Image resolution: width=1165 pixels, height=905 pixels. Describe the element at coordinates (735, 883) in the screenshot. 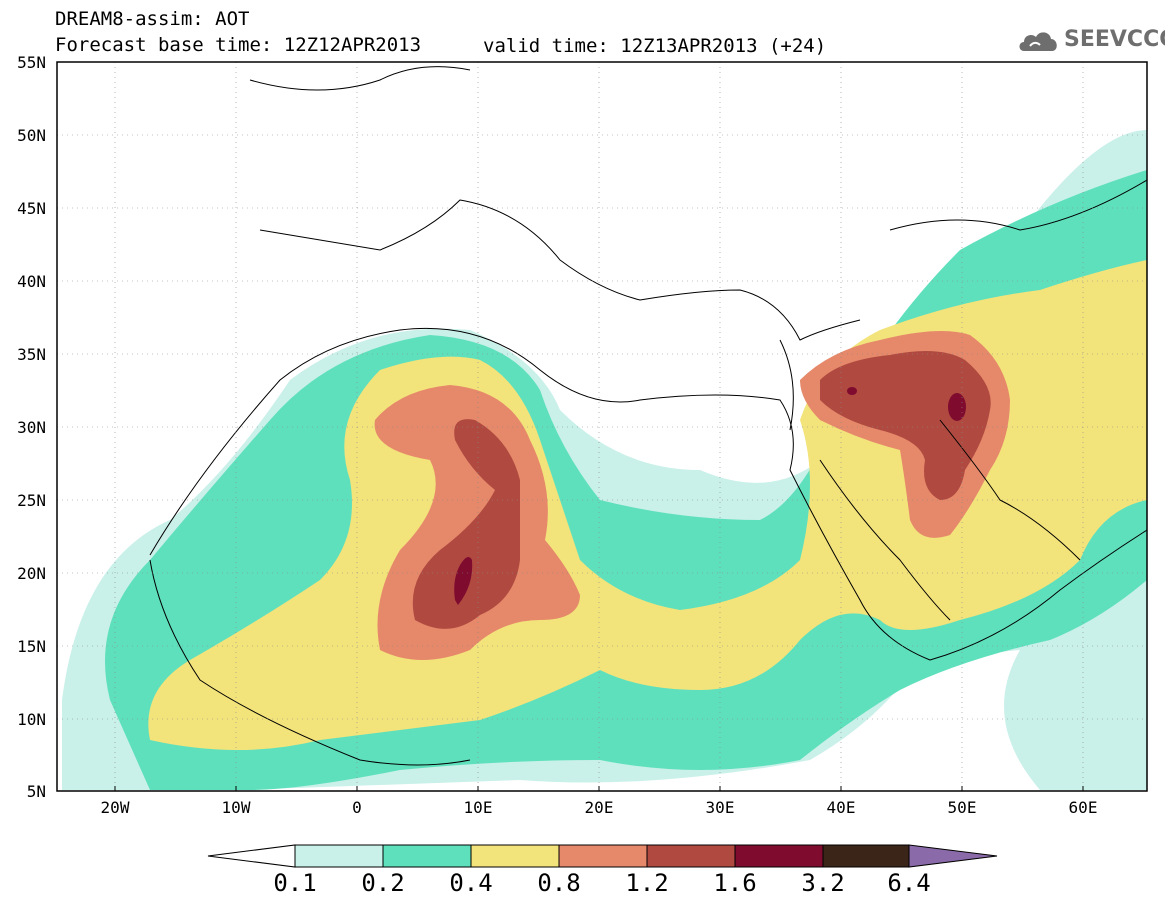

I see `colorbar-label: 1.6` at that location.